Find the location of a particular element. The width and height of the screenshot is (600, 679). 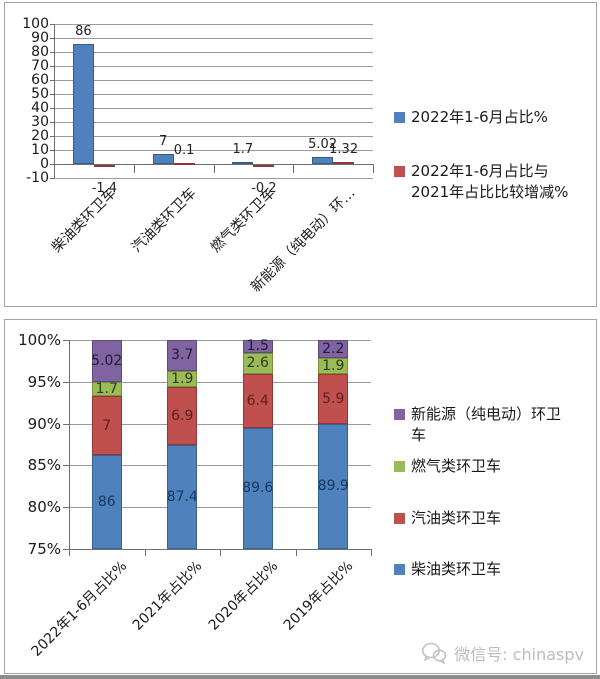

y-axis-tick-label: 60 is located at coordinates (40, 80).